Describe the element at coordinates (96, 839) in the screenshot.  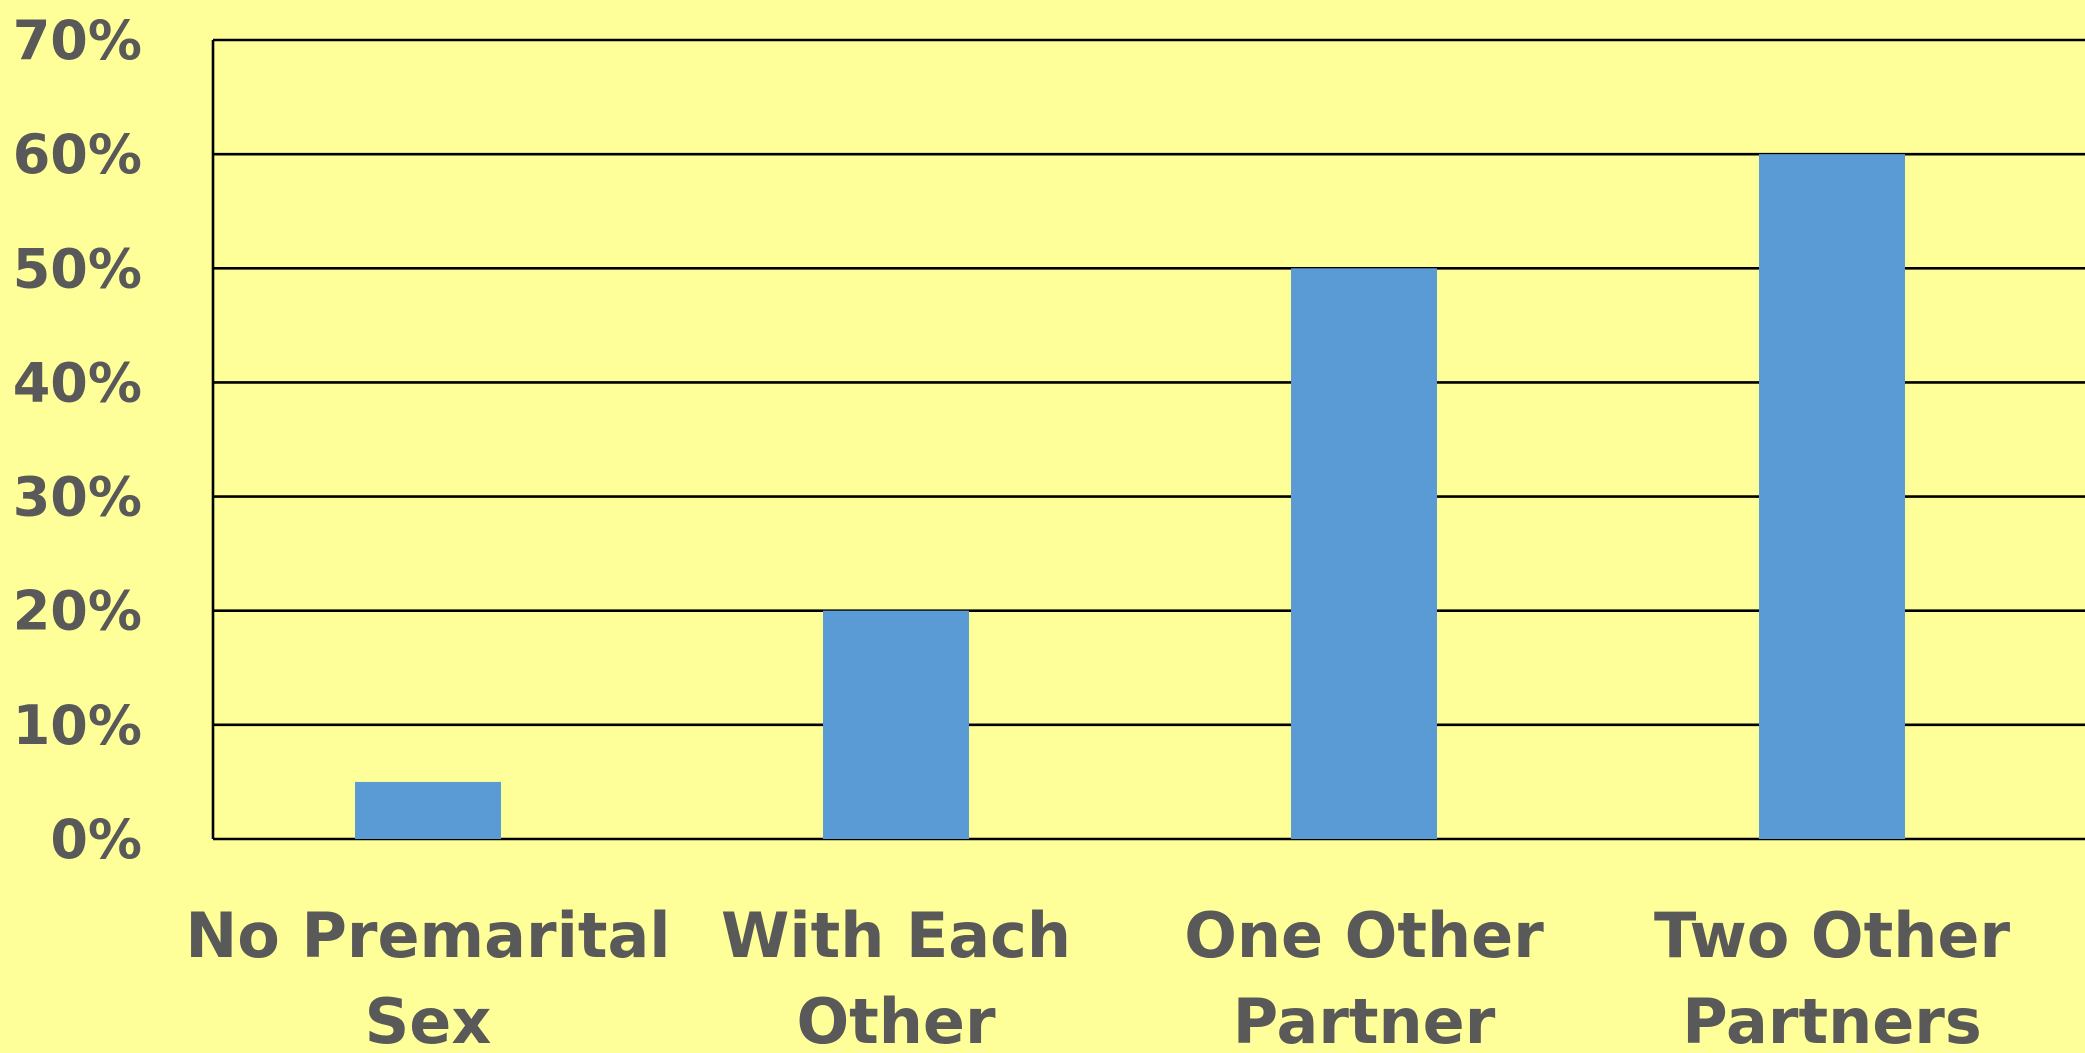
I see `y-tick-label: 0%` at that location.